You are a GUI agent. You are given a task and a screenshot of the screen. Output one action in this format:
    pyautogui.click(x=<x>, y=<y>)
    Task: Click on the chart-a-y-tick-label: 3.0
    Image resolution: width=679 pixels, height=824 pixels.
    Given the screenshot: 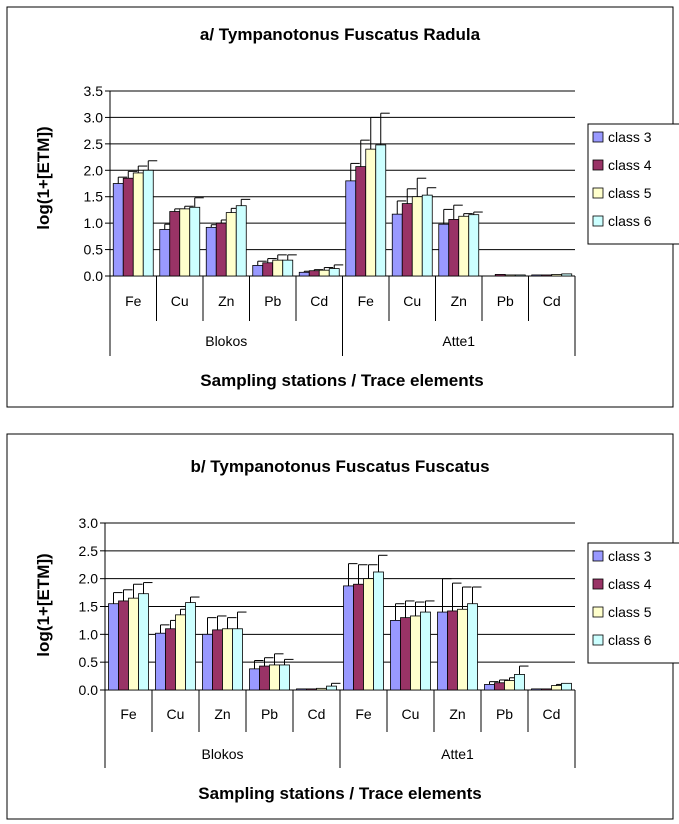 What is the action you would take?
    pyautogui.click(x=94, y=117)
    